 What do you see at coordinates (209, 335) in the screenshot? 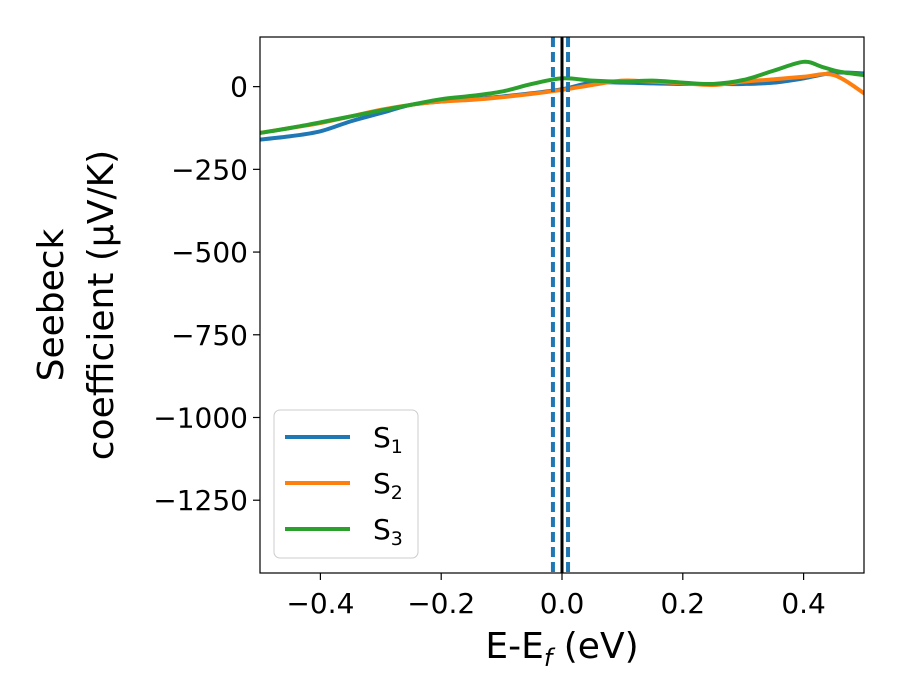
I see `y-tick-label: −750` at bounding box center [209, 335].